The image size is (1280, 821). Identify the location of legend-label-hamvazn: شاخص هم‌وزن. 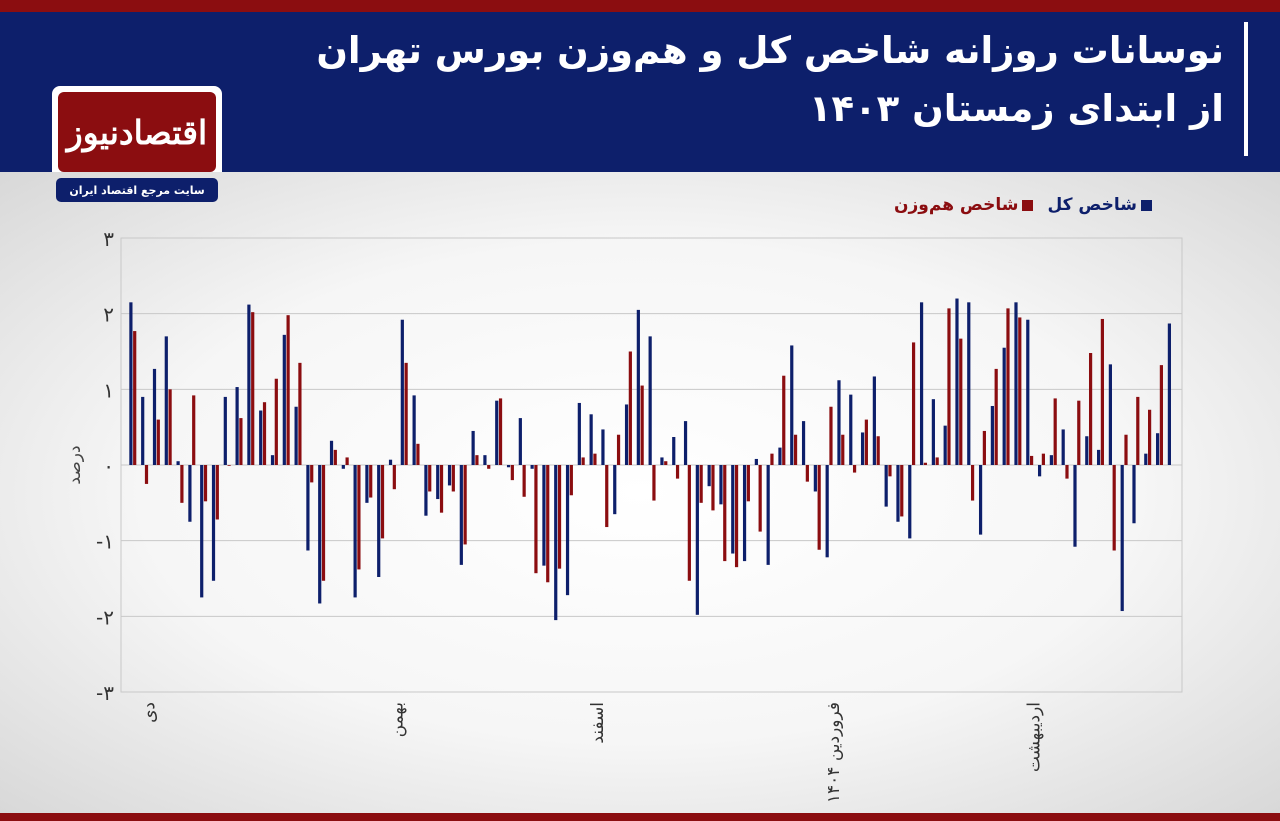
(956, 205).